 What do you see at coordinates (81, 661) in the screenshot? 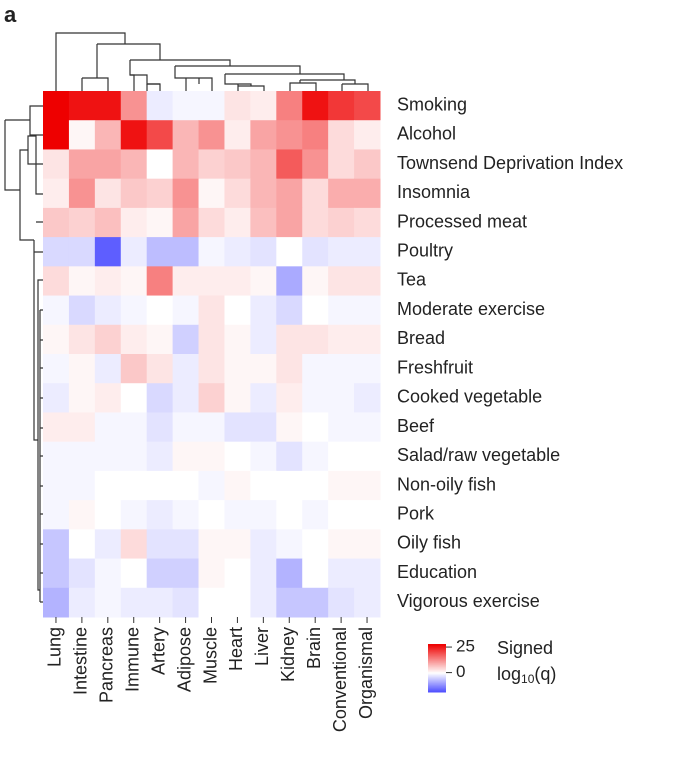
I see `column-label: Intestine` at bounding box center [81, 661].